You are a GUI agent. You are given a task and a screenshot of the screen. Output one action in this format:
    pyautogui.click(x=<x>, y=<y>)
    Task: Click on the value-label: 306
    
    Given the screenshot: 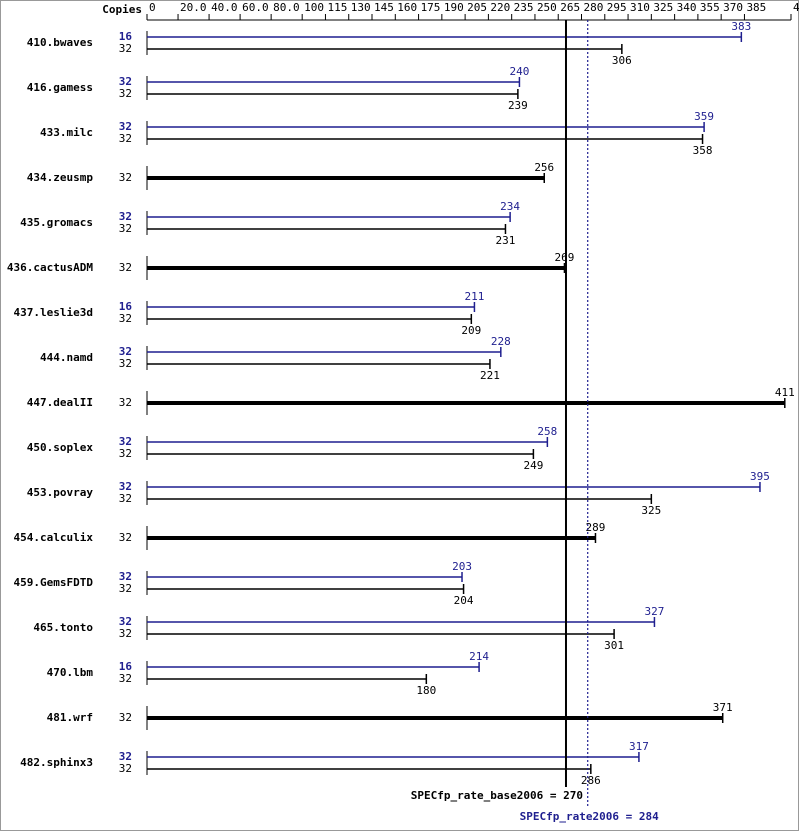 What is the action you would take?
    pyautogui.click(x=622, y=60)
    